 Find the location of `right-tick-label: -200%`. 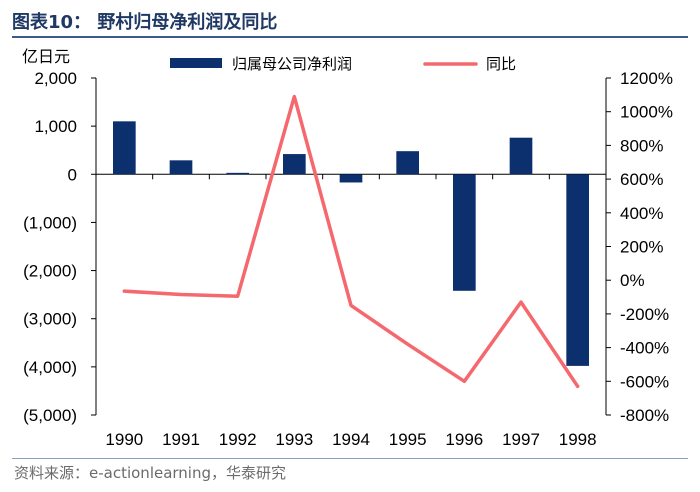

right-tick-label: -200% is located at coordinates (644, 314).